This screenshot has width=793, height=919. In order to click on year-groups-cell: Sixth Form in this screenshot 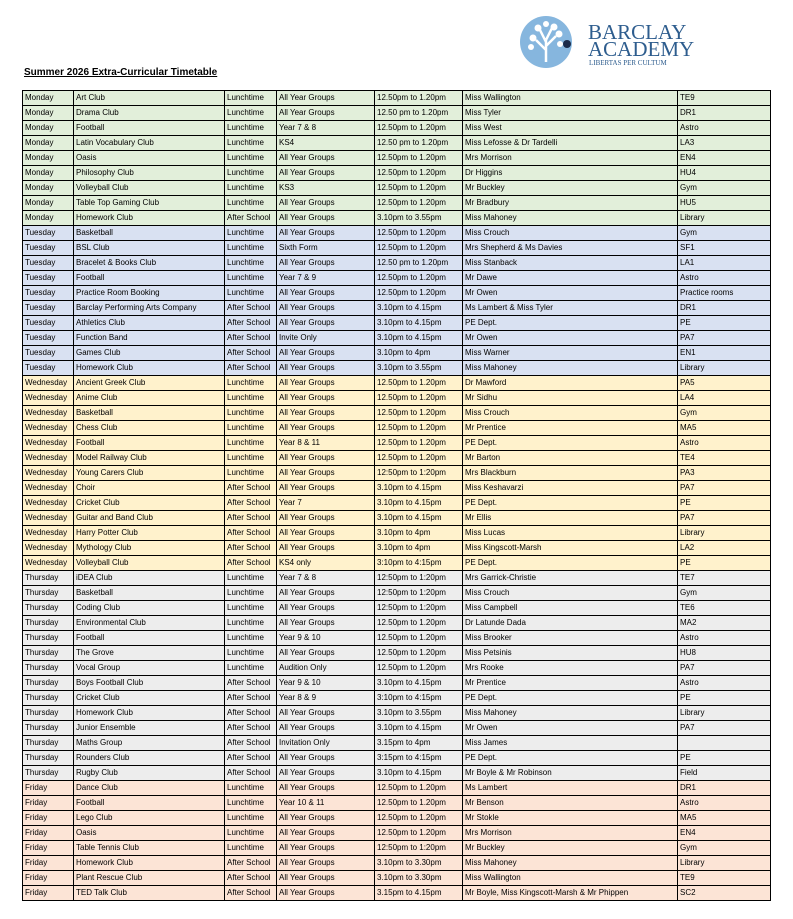, I will do `click(325, 248)`.